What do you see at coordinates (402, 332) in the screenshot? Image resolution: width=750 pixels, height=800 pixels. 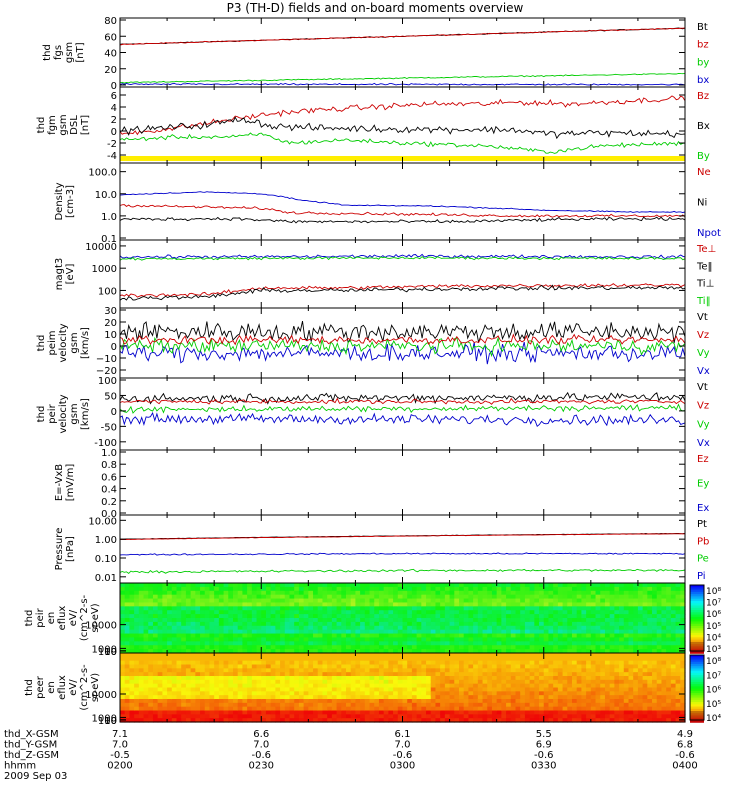 I see `series-vt-line` at bounding box center [402, 332].